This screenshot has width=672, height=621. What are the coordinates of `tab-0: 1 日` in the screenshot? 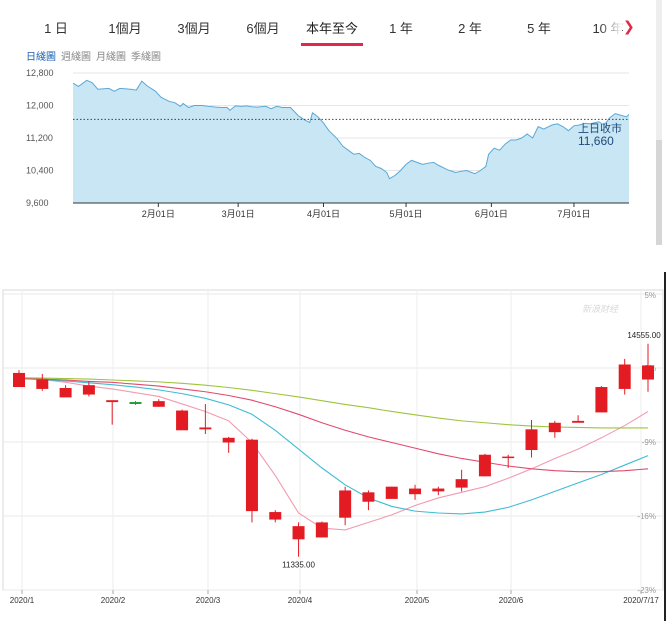 It's located at (56, 28).